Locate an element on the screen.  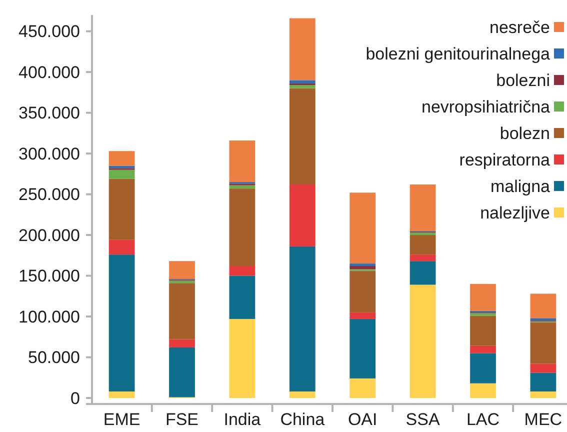
x-tick-label: India is located at coordinates (243, 419).